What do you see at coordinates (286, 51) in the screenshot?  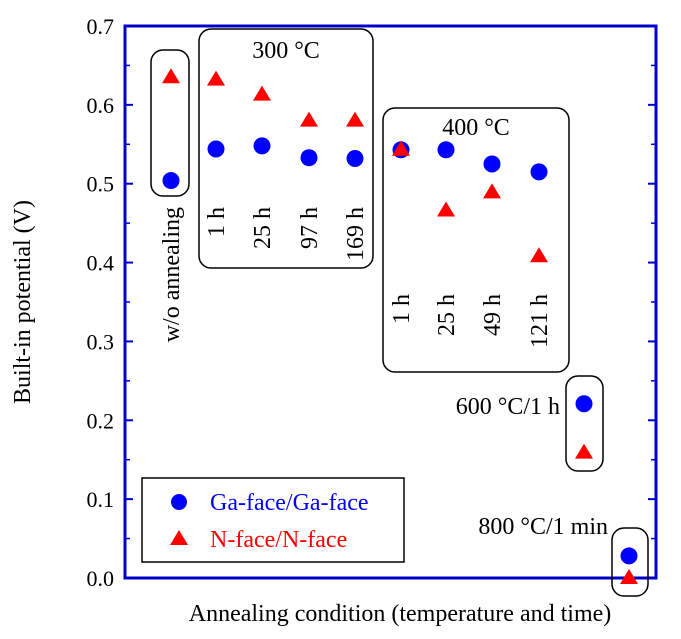 I see `group-title-300c: 300 °C` at bounding box center [286, 51].